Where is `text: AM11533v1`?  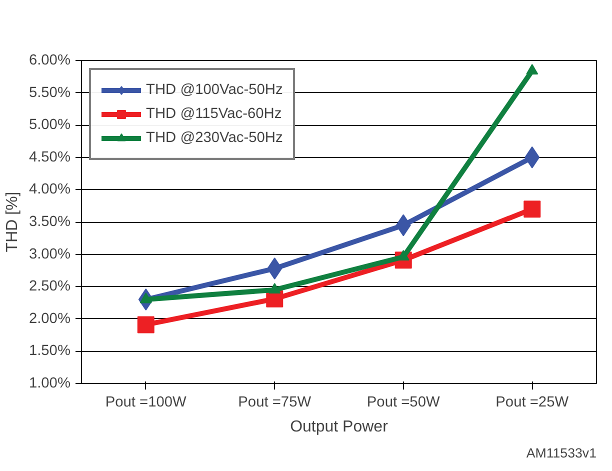 text: AM11533v1 is located at coordinates (561, 453).